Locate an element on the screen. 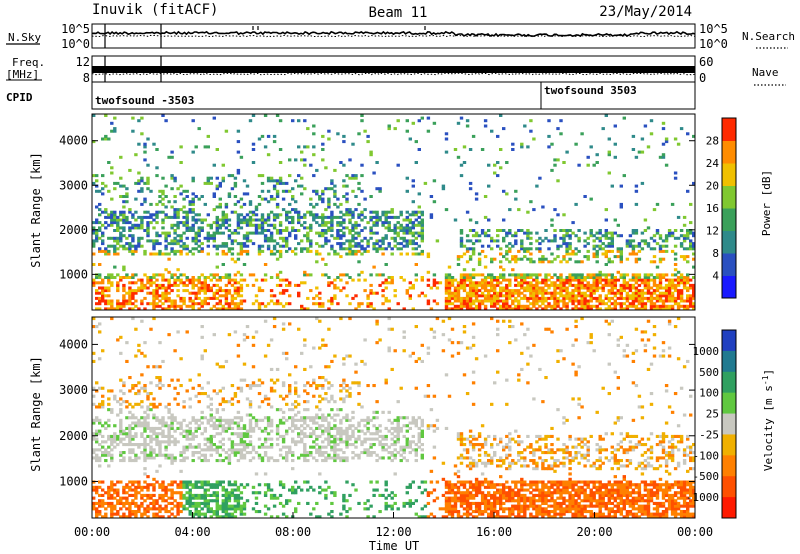 The height and width of the screenshot is (554, 800). colorbar-swatch is located at coordinates (729, 219).